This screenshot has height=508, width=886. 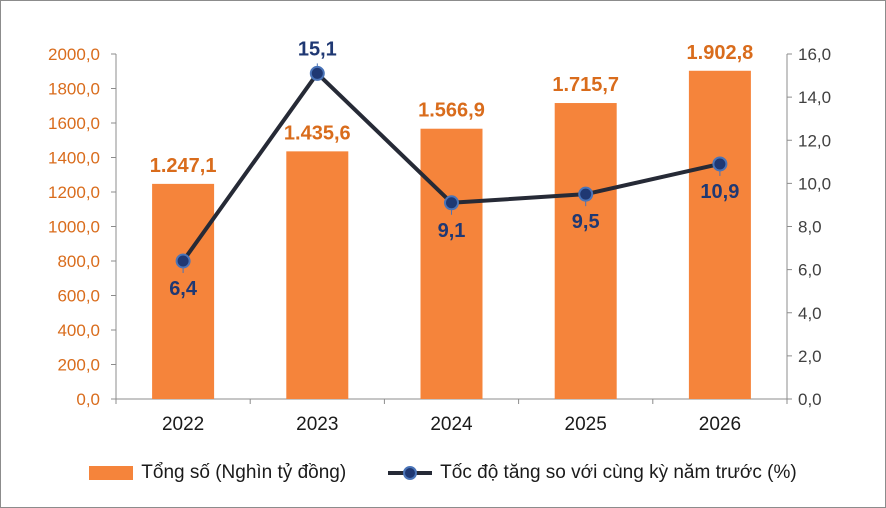 What do you see at coordinates (585, 85) in the screenshot?
I see `bar-data-label: 1.715,7` at bounding box center [585, 85].